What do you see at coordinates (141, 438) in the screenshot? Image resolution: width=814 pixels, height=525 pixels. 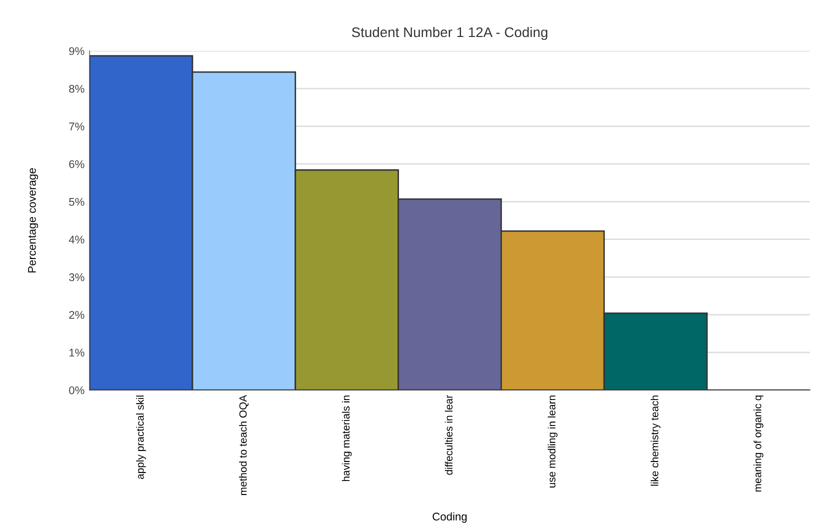 I see `x-tick-label: apply practical skil` at bounding box center [141, 438].